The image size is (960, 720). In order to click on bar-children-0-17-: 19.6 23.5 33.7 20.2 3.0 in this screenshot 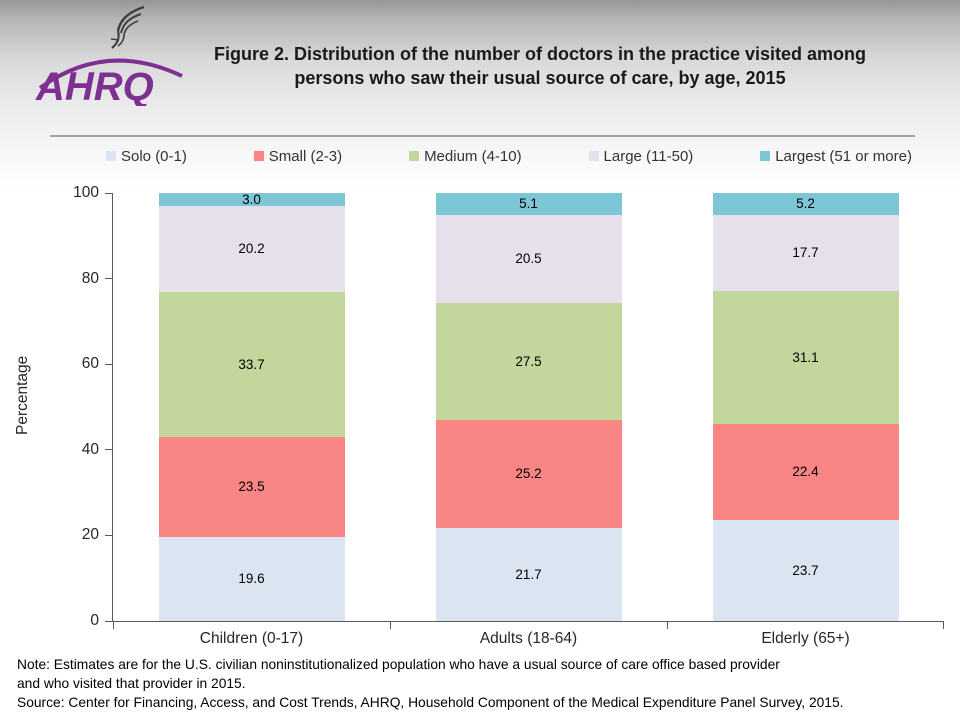, I will do `click(251, 406)`.